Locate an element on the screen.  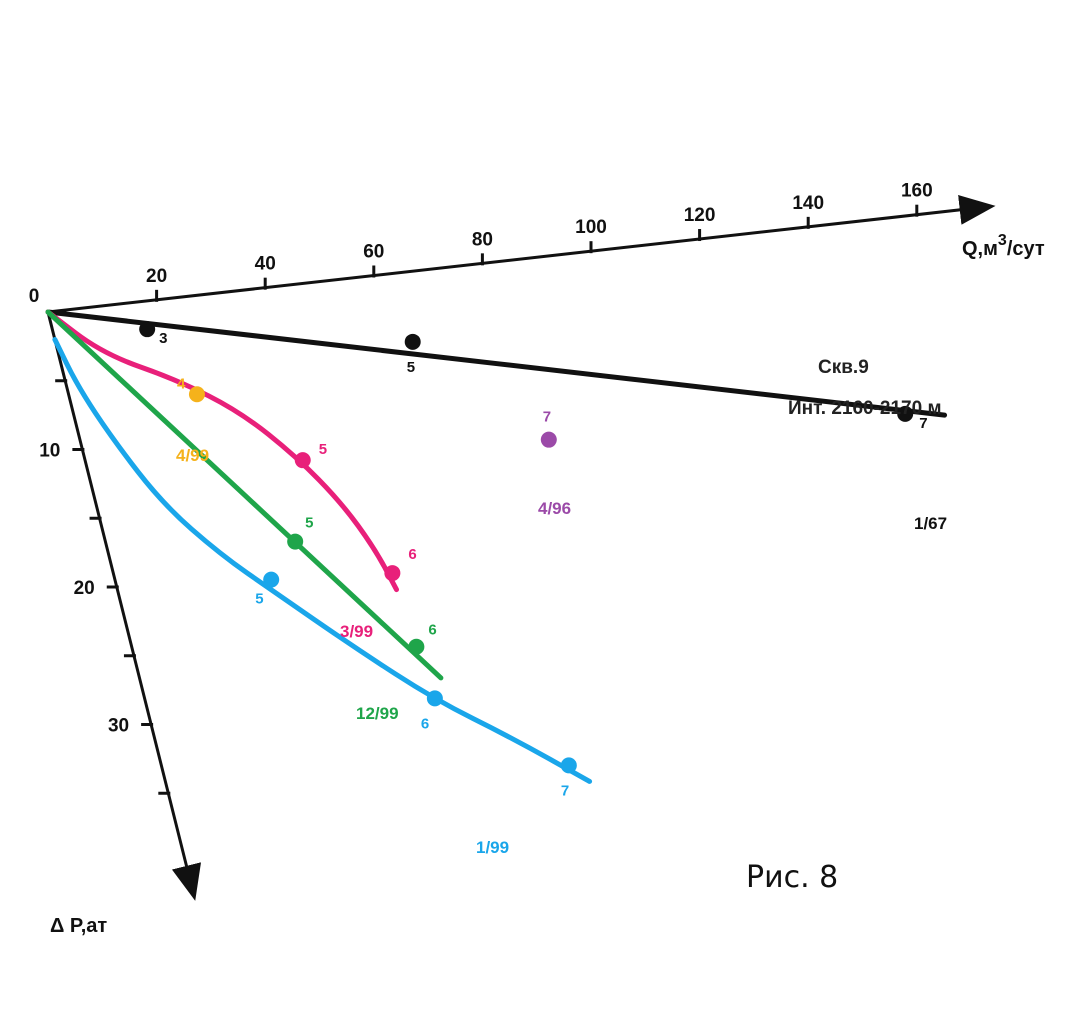
data-point-label: 3 is located at coordinates (163, 338).